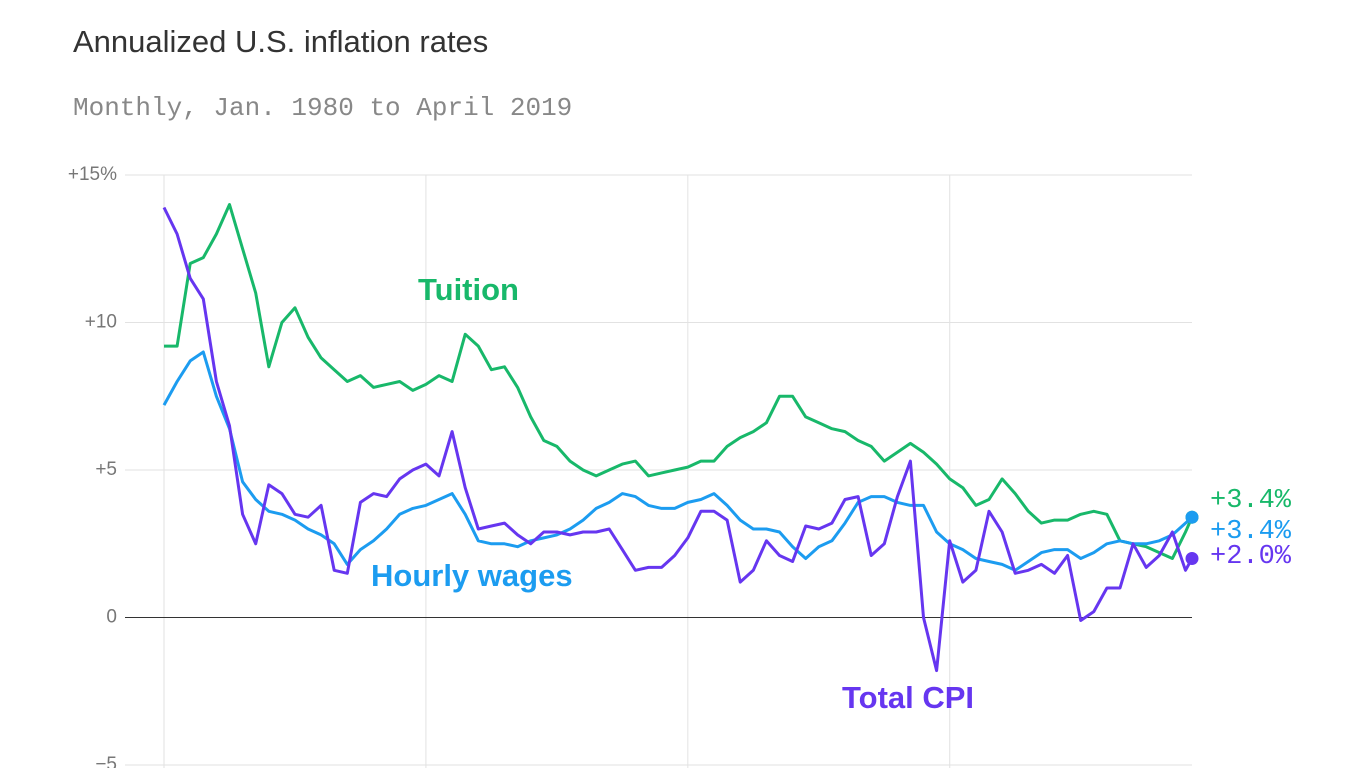  Describe the element at coordinates (322, 108) in the screenshot. I see `chart-subtitle: Monthly, Jan. 1980 to April 2019` at that location.